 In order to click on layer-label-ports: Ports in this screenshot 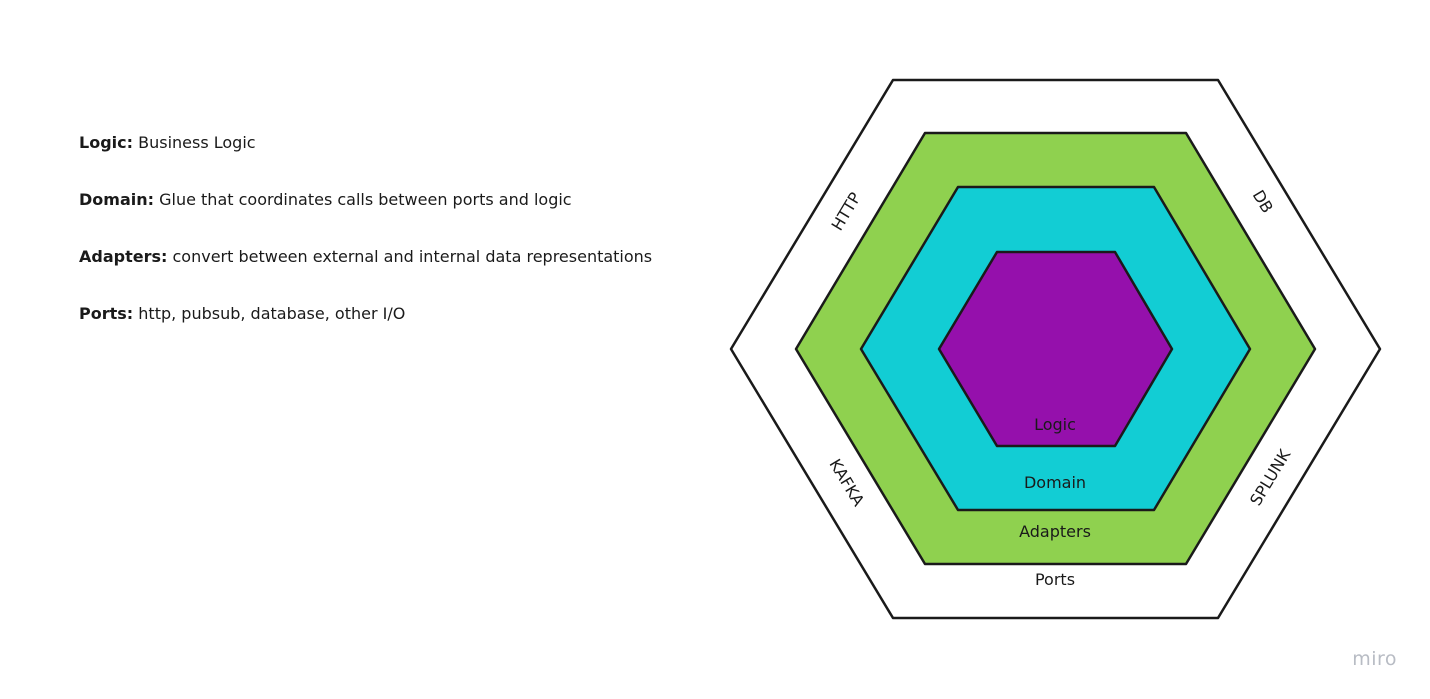, I will do `click(1055, 579)`.